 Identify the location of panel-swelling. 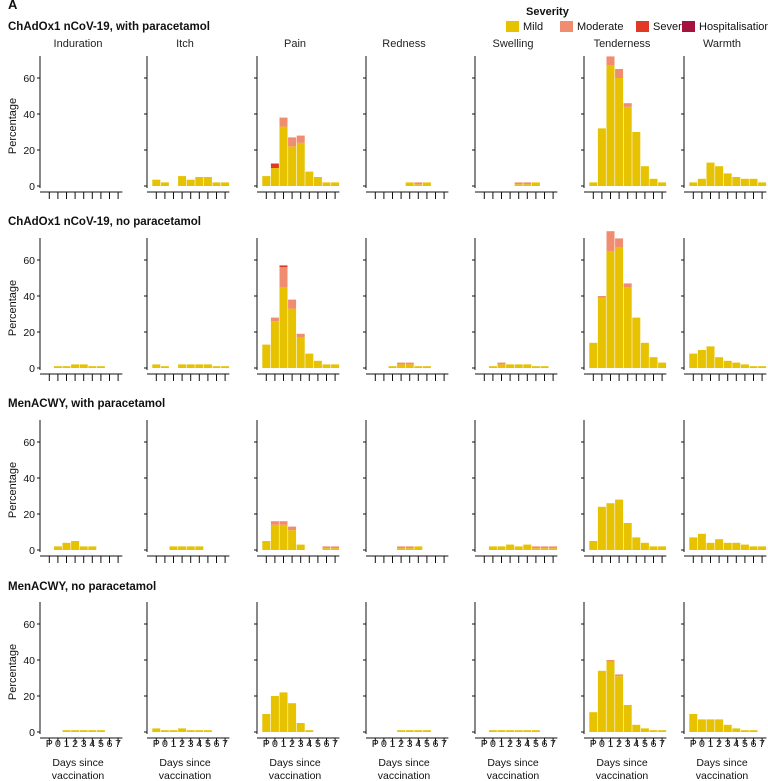
(515, 491).